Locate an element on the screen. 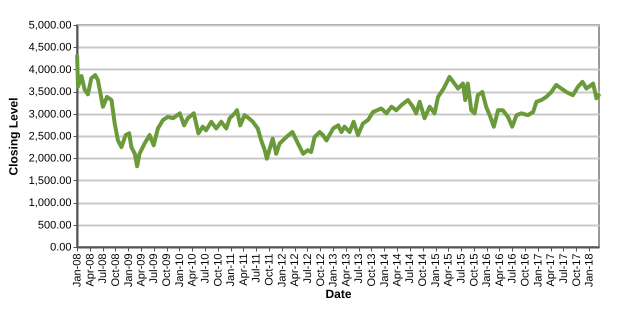 The height and width of the screenshot is (321, 620). x-tick-label: Jul-15 is located at coordinates (461, 269).